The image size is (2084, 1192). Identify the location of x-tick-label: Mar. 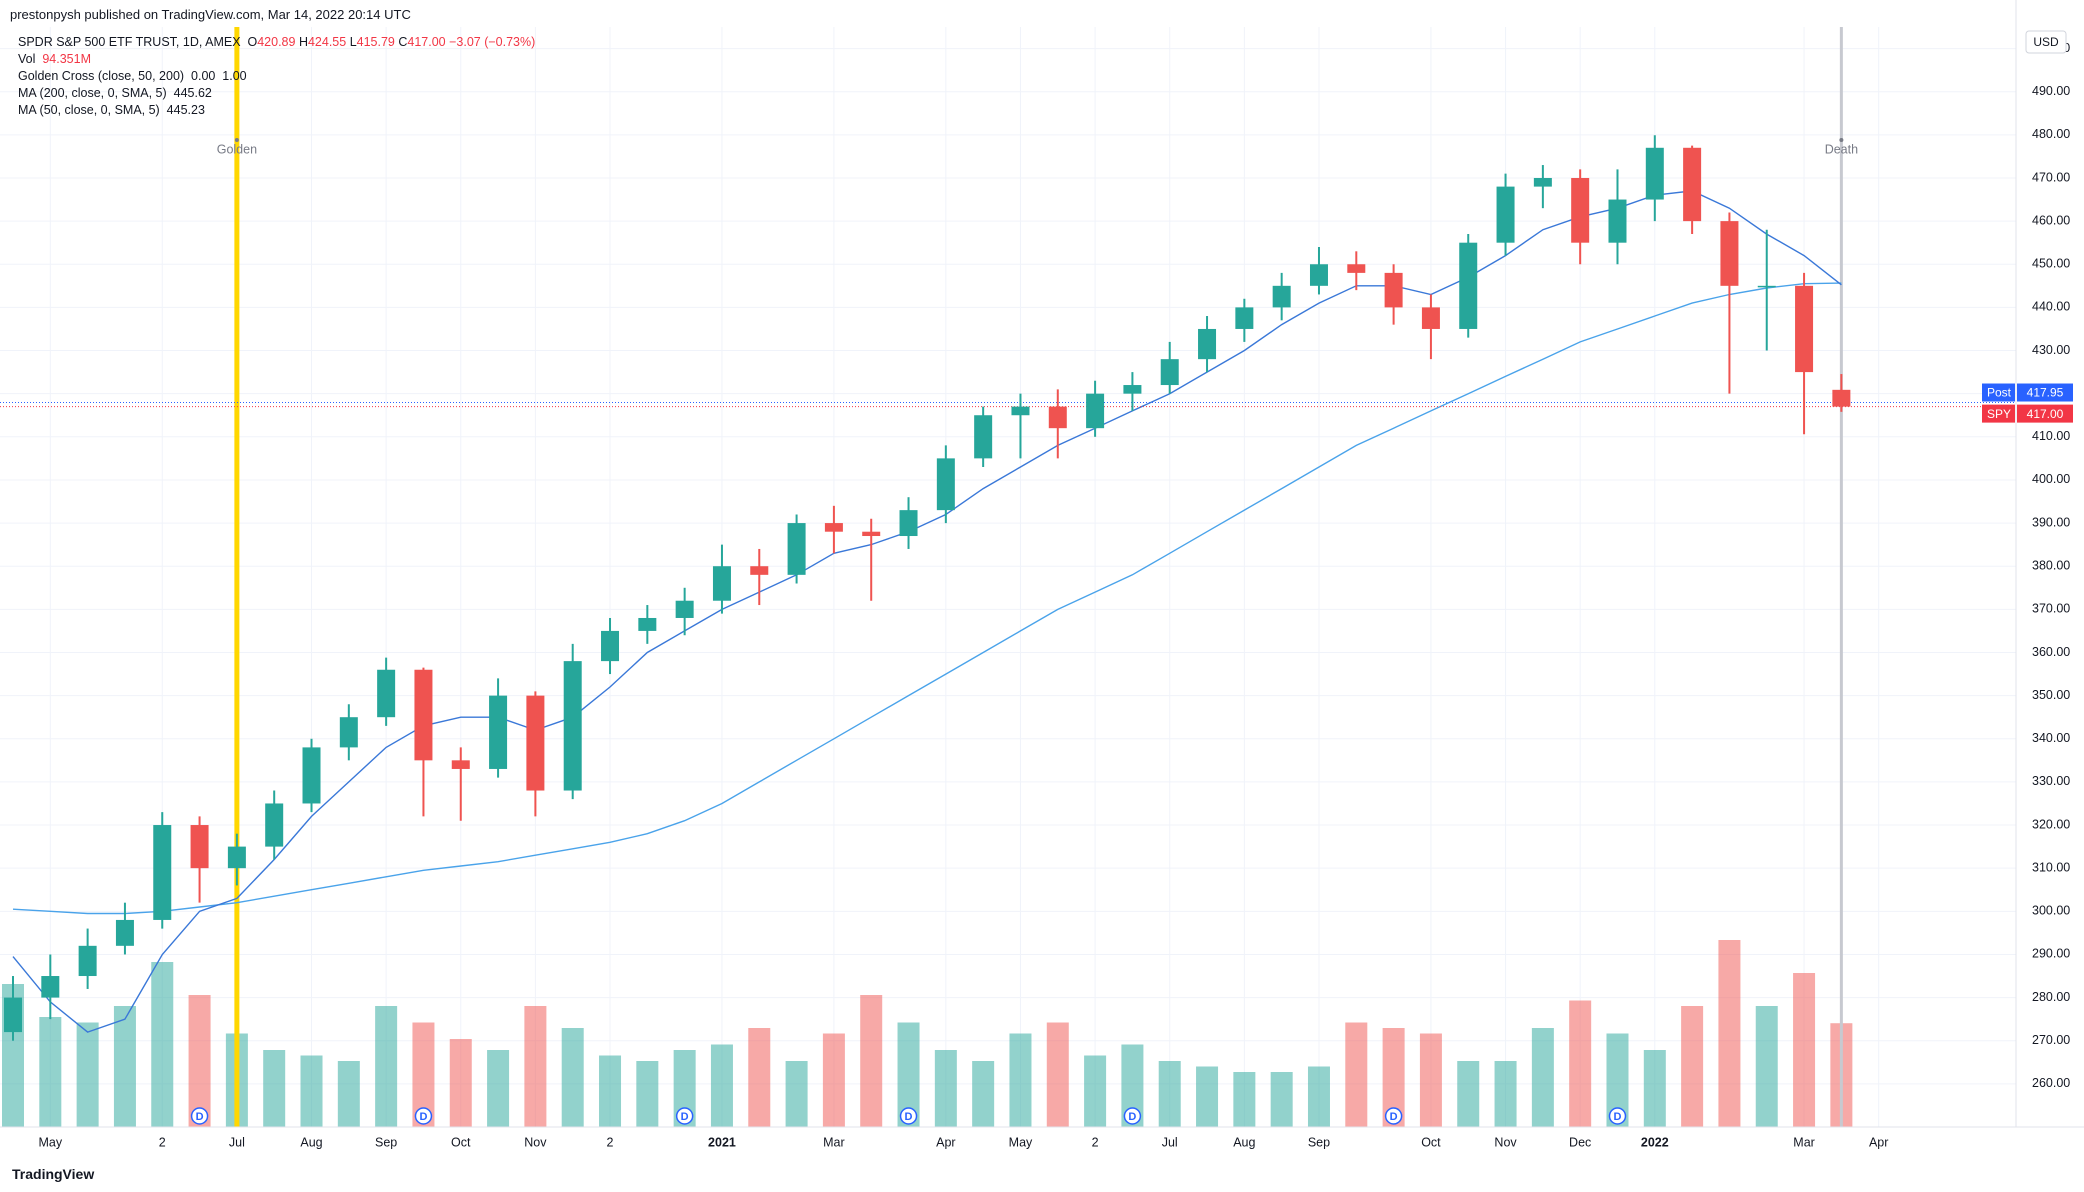
(834, 1142).